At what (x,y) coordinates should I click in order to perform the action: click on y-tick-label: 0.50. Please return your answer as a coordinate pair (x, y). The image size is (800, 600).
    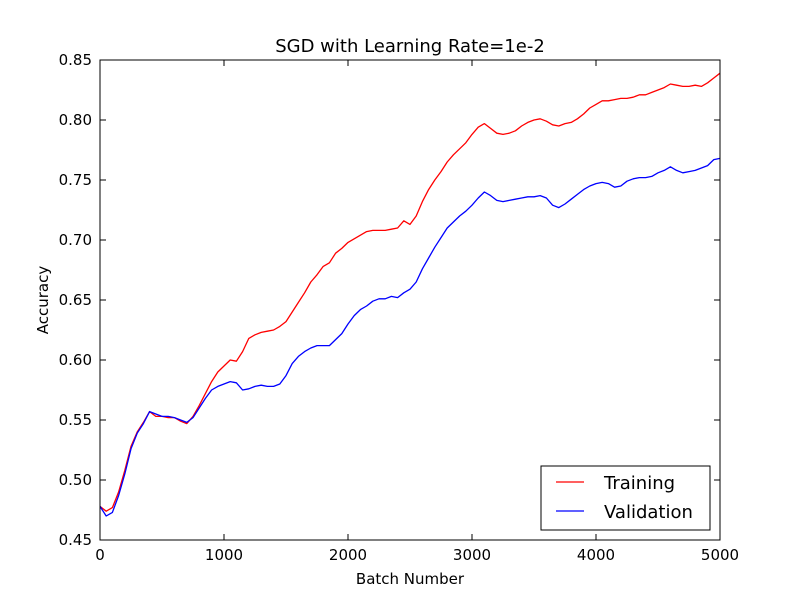
    Looking at the image, I should click on (75, 480).